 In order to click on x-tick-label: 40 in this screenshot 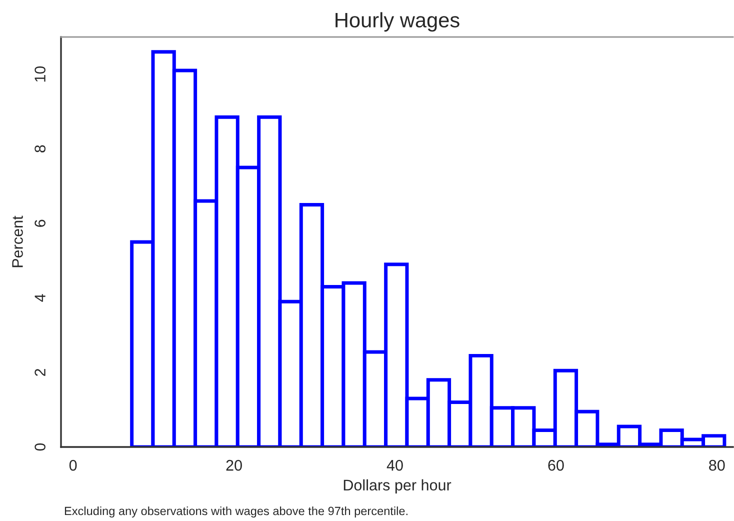, I will do `click(394, 465)`.